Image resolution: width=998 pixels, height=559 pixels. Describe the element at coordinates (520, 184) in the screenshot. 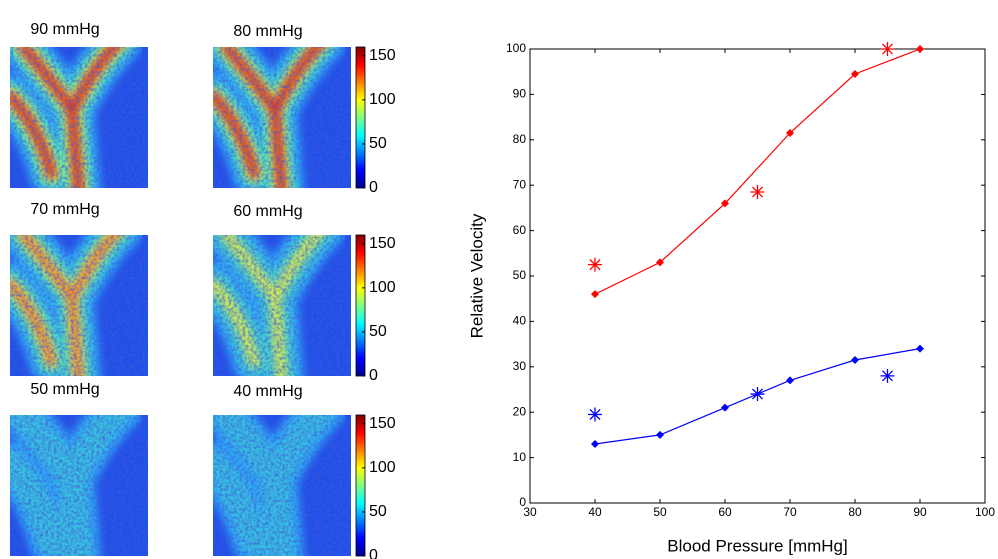

I see `y-tick-label: 70` at that location.